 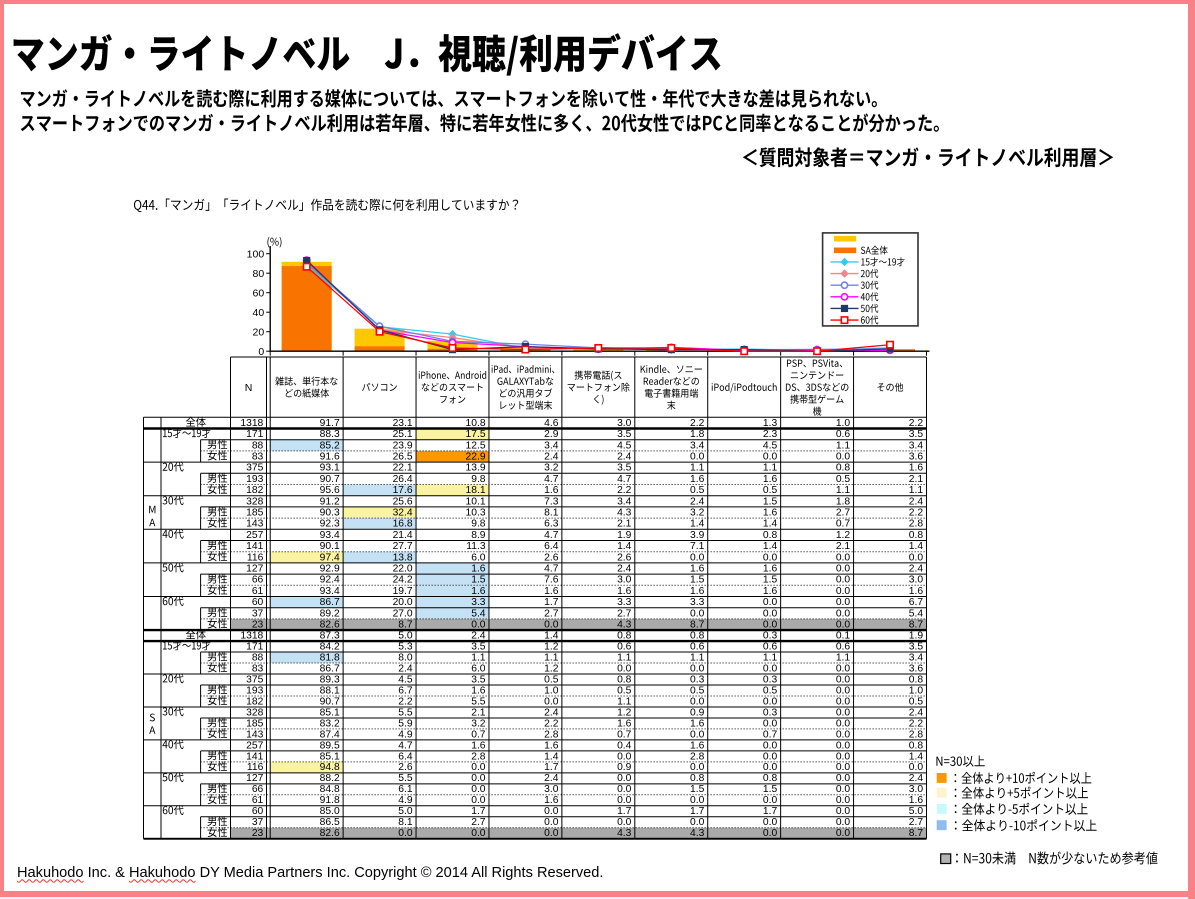 What do you see at coordinates (478, 734) in the screenshot?
I see `svg-text: 0.7` at bounding box center [478, 734].